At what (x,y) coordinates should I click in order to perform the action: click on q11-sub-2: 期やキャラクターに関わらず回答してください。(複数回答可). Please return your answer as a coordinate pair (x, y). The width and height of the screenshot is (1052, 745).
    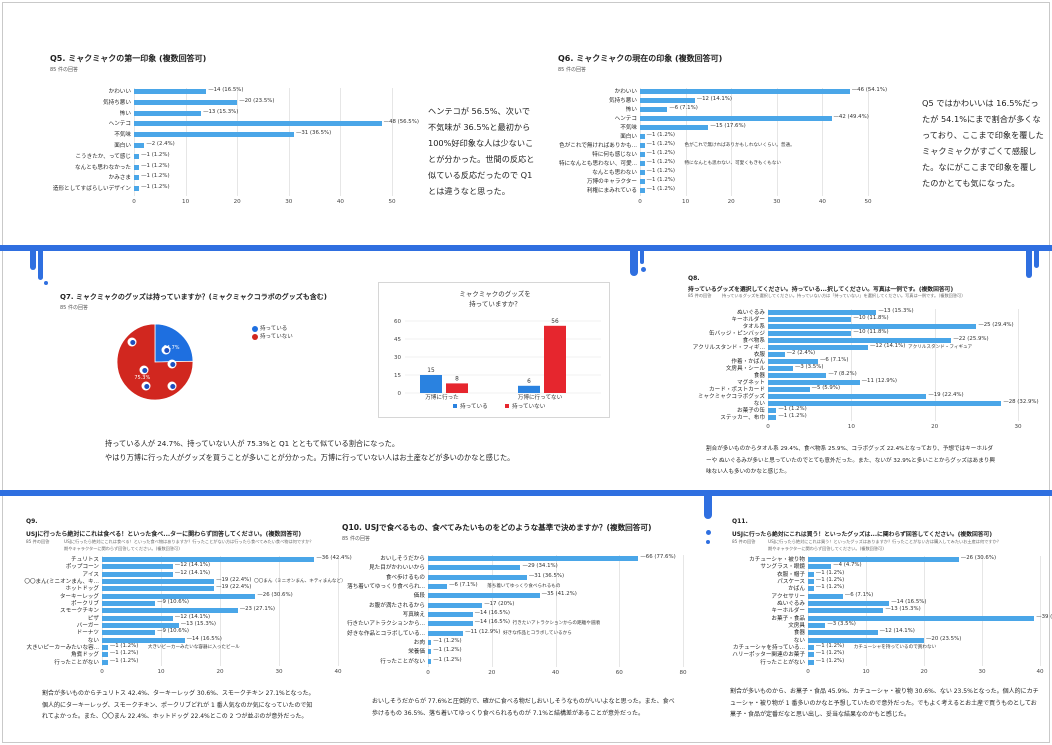
    Looking at the image, I should click on (826, 548).